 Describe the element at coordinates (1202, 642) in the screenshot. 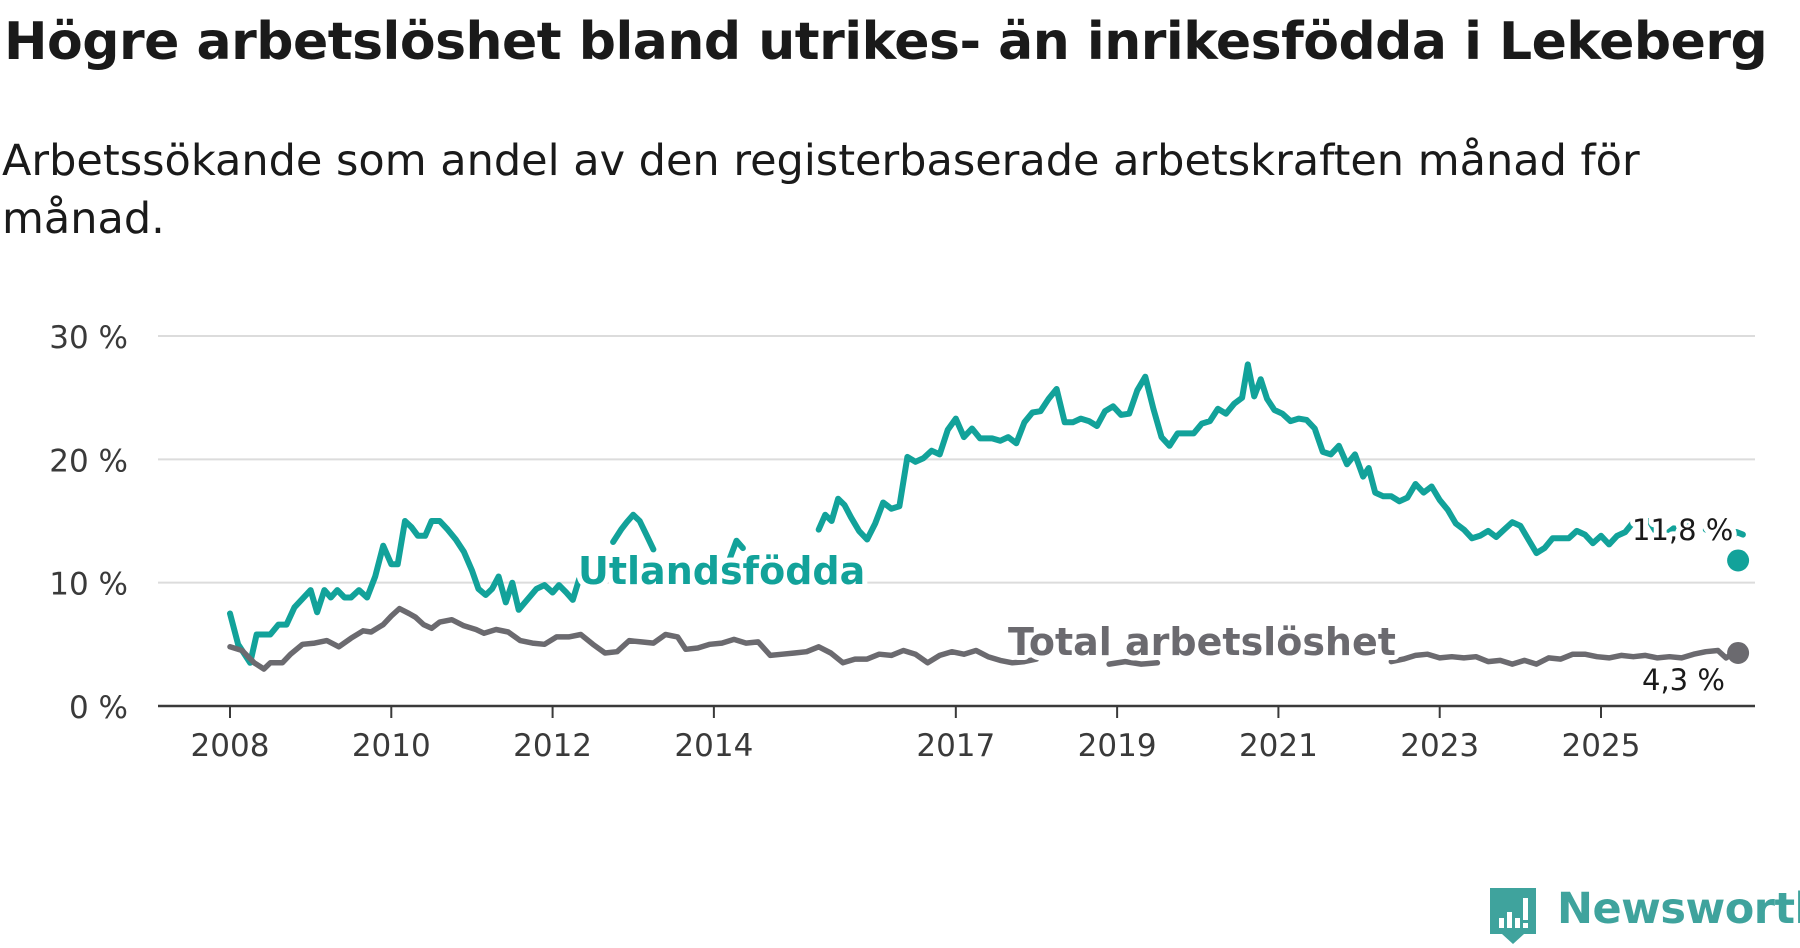

I see `series-label-total: Total arbetslöshet` at that location.